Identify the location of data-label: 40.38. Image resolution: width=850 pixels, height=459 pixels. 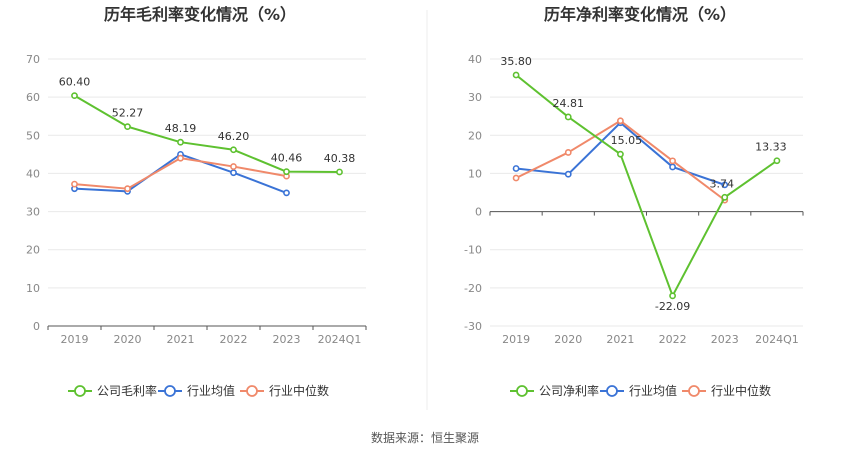
(340, 158).